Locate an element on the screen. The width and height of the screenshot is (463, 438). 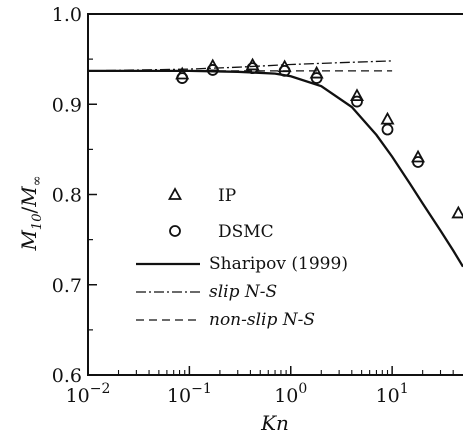
y-label-sub-ref: ∞ is located at coordinates (37, 180).